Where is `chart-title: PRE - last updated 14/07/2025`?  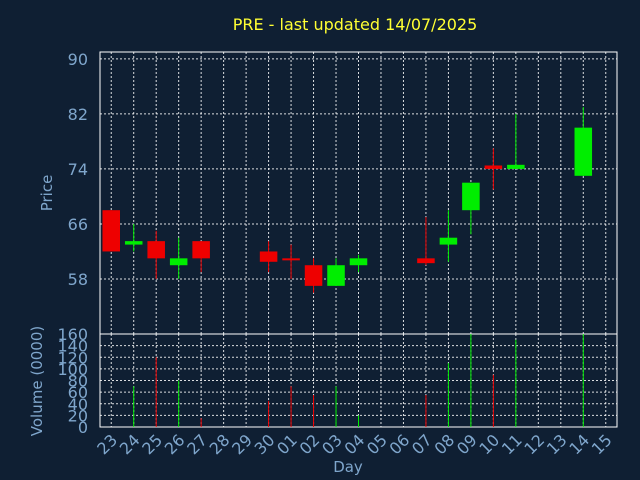 chart-title: PRE - last updated 14/07/2025 is located at coordinates (355, 24).